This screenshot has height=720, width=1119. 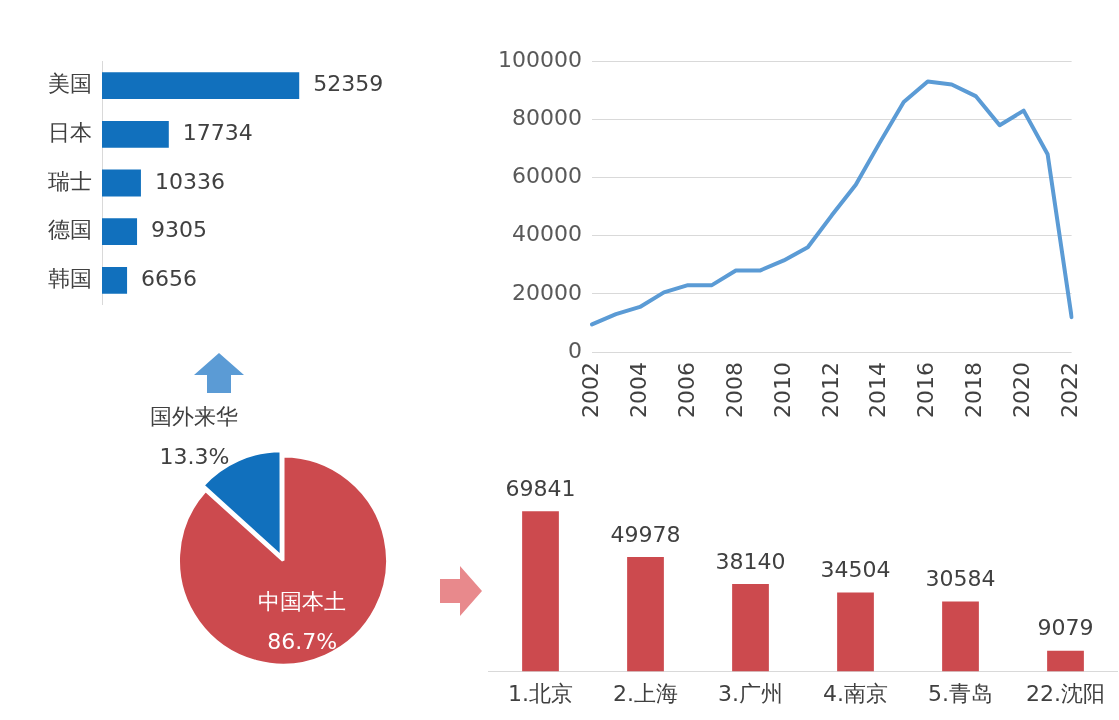 I want to click on x-tick-label: 2004, so click(x=638, y=390).